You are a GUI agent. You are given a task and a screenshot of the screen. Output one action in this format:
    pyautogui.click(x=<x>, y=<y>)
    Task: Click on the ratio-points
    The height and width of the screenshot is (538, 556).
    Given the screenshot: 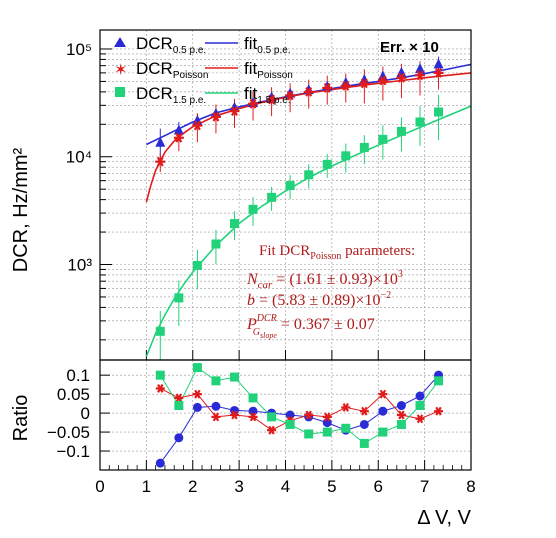 What is the action you would take?
    pyautogui.click(x=299, y=415)
    